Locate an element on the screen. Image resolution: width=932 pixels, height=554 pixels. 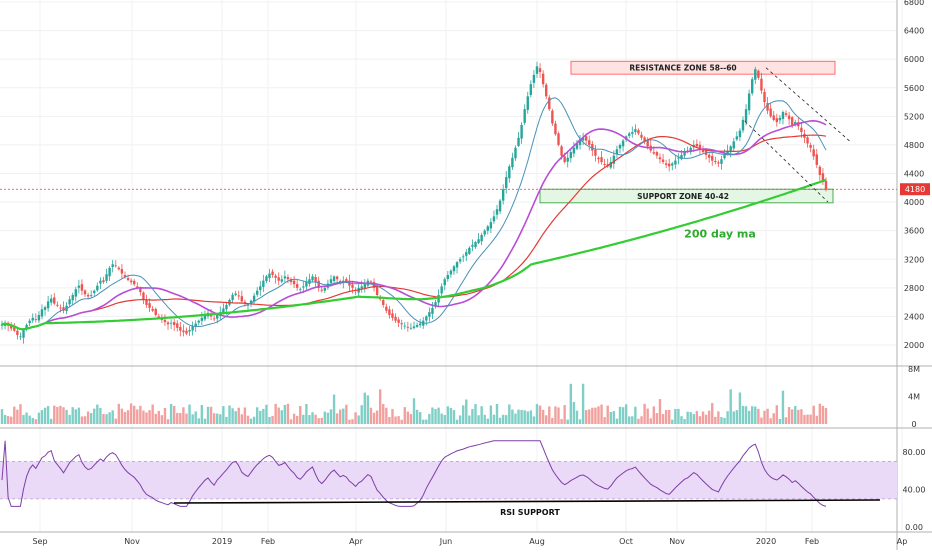
y-tick-label: 2400 is located at coordinates (914, 316).